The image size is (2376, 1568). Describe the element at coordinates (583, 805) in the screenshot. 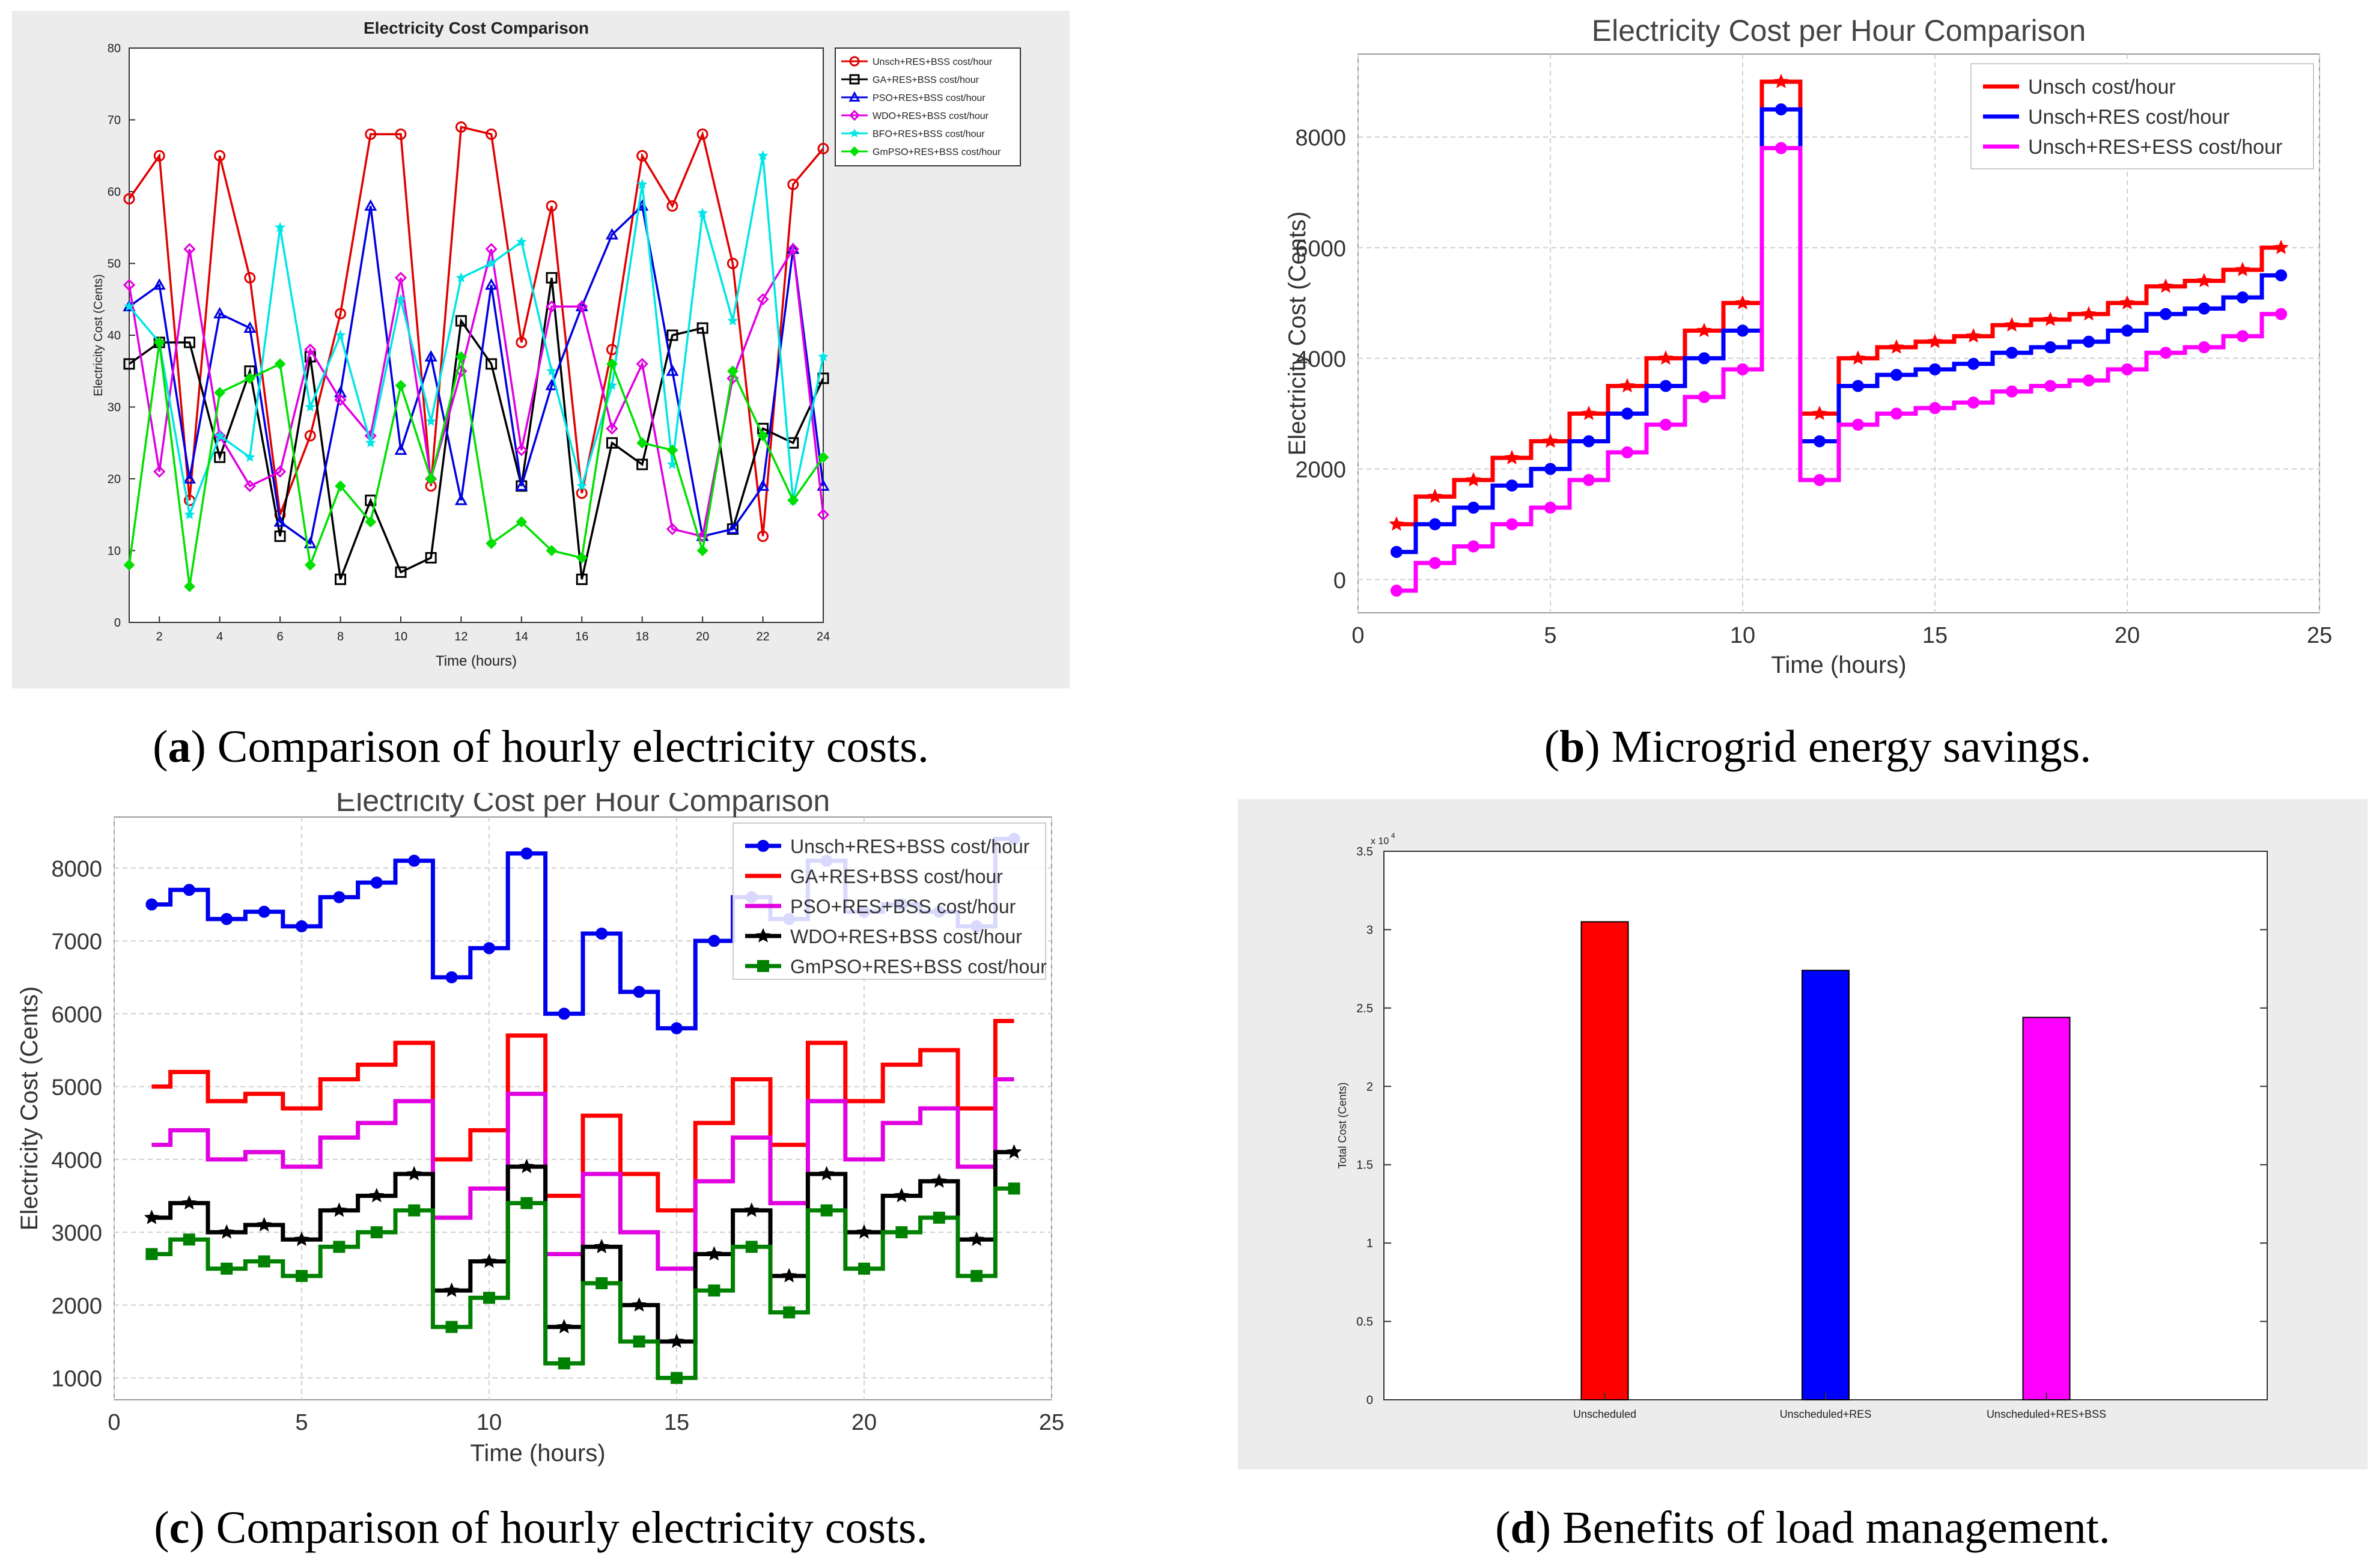

I see `chart-title: Electricity Cost per Hour Comparison` at that location.